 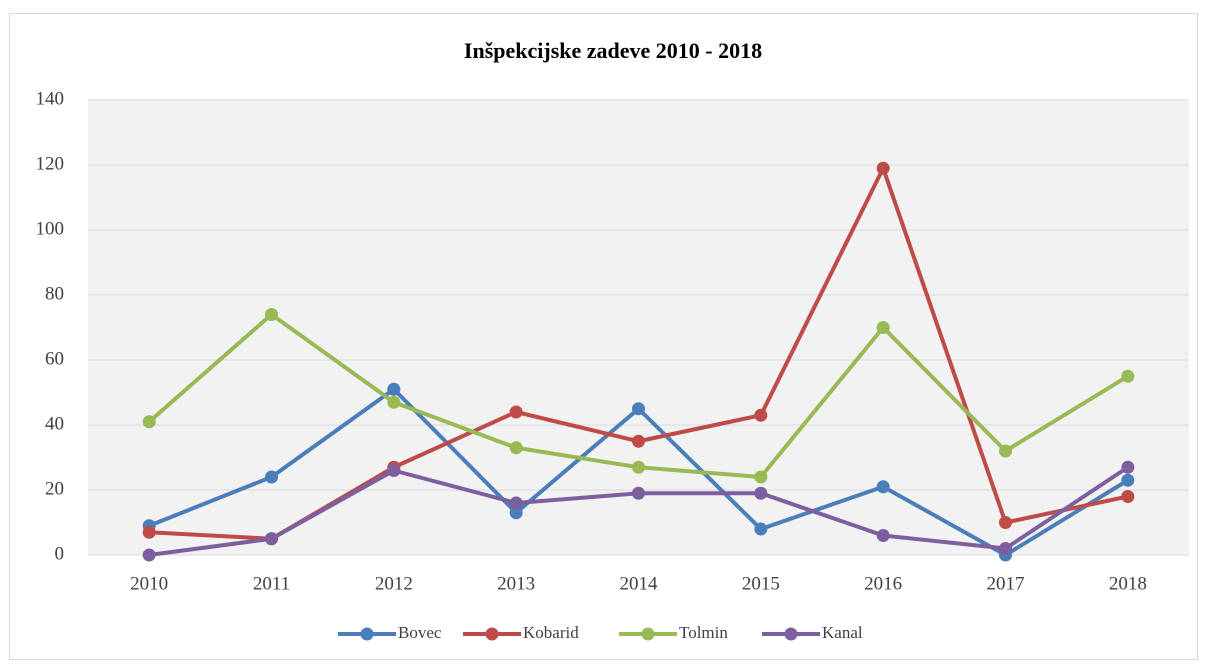 What do you see at coordinates (54, 423) in the screenshot?
I see `y-tick-label: 40` at bounding box center [54, 423].